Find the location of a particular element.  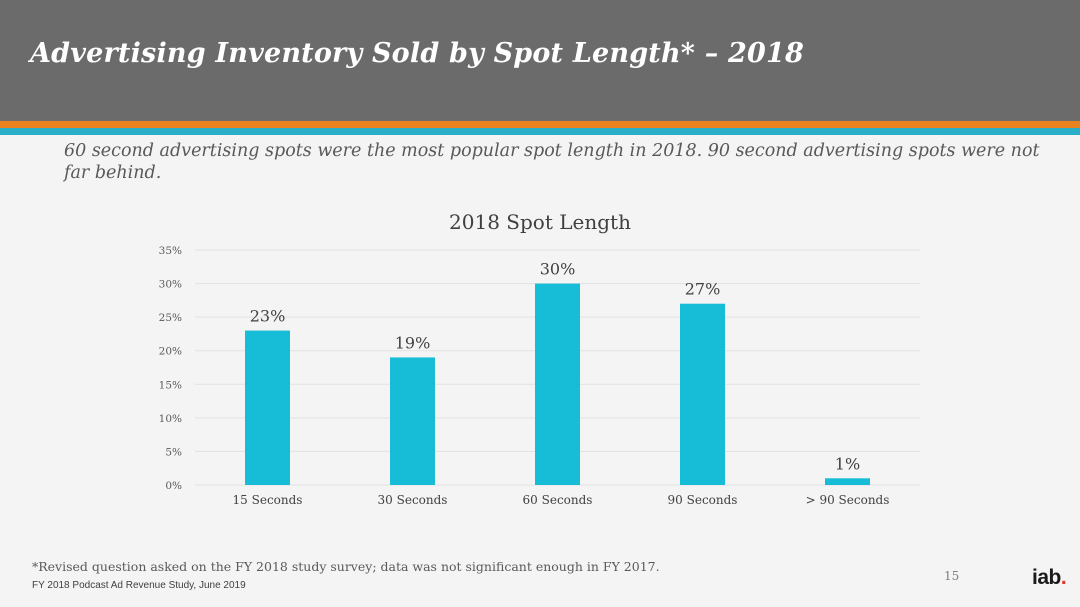

accent-stripe-teal is located at coordinates (540, 131).